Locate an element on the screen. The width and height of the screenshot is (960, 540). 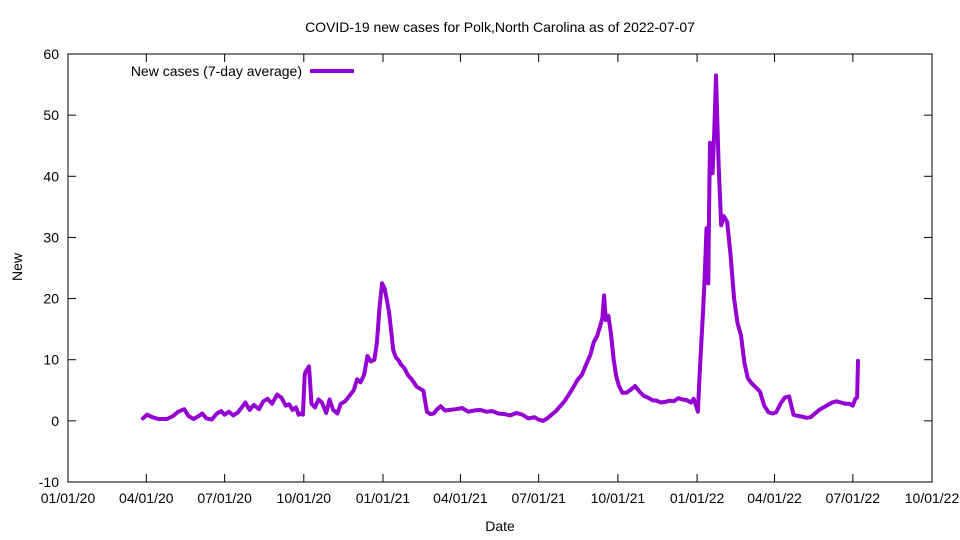
y-tick-label: 40 is located at coordinates (51, 176).